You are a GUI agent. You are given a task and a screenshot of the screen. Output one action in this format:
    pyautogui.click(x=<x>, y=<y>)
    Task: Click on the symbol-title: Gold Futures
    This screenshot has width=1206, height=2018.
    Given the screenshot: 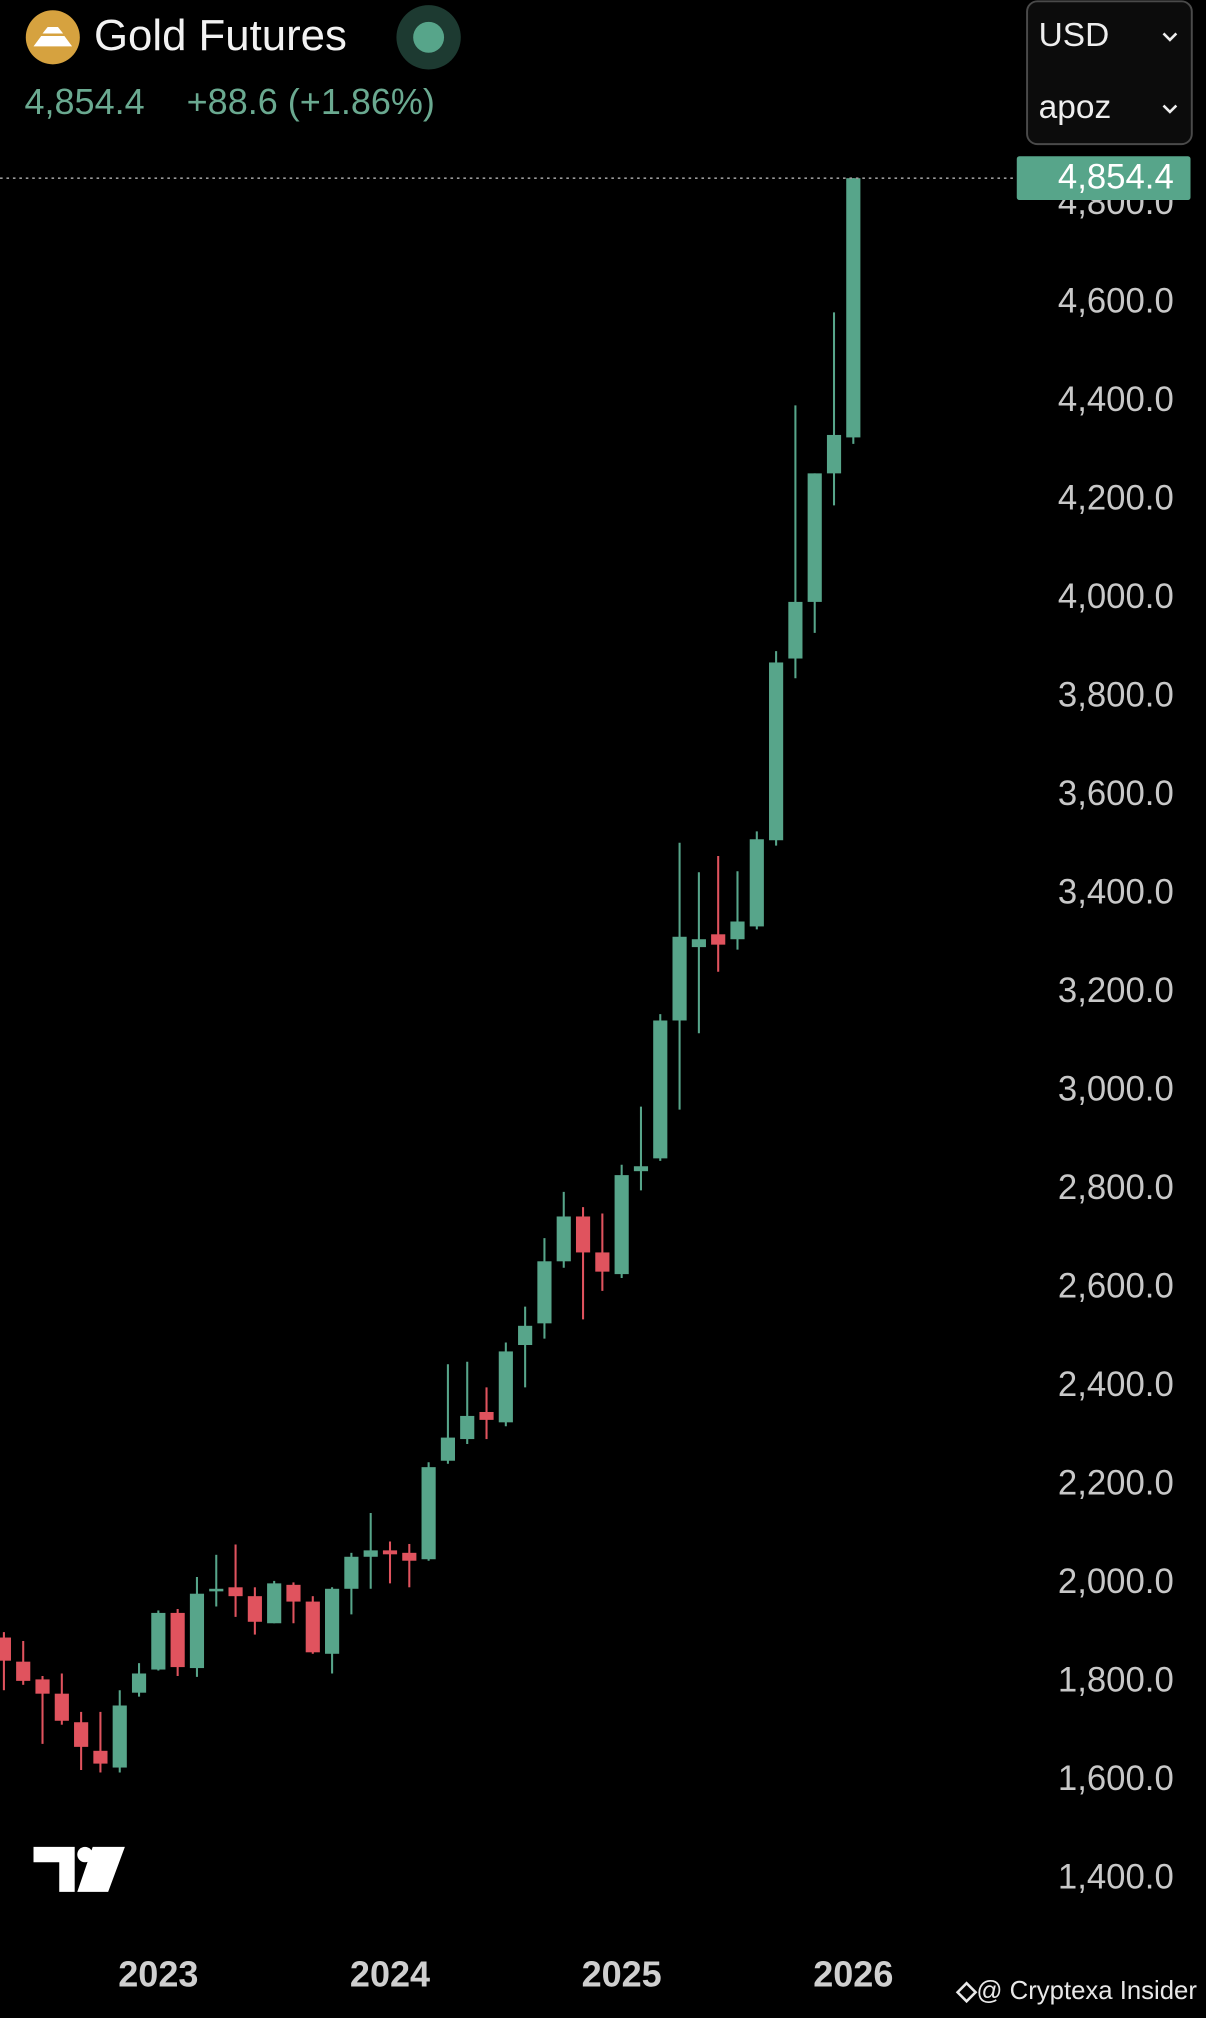 What is the action you would take?
    pyautogui.click(x=220, y=35)
    